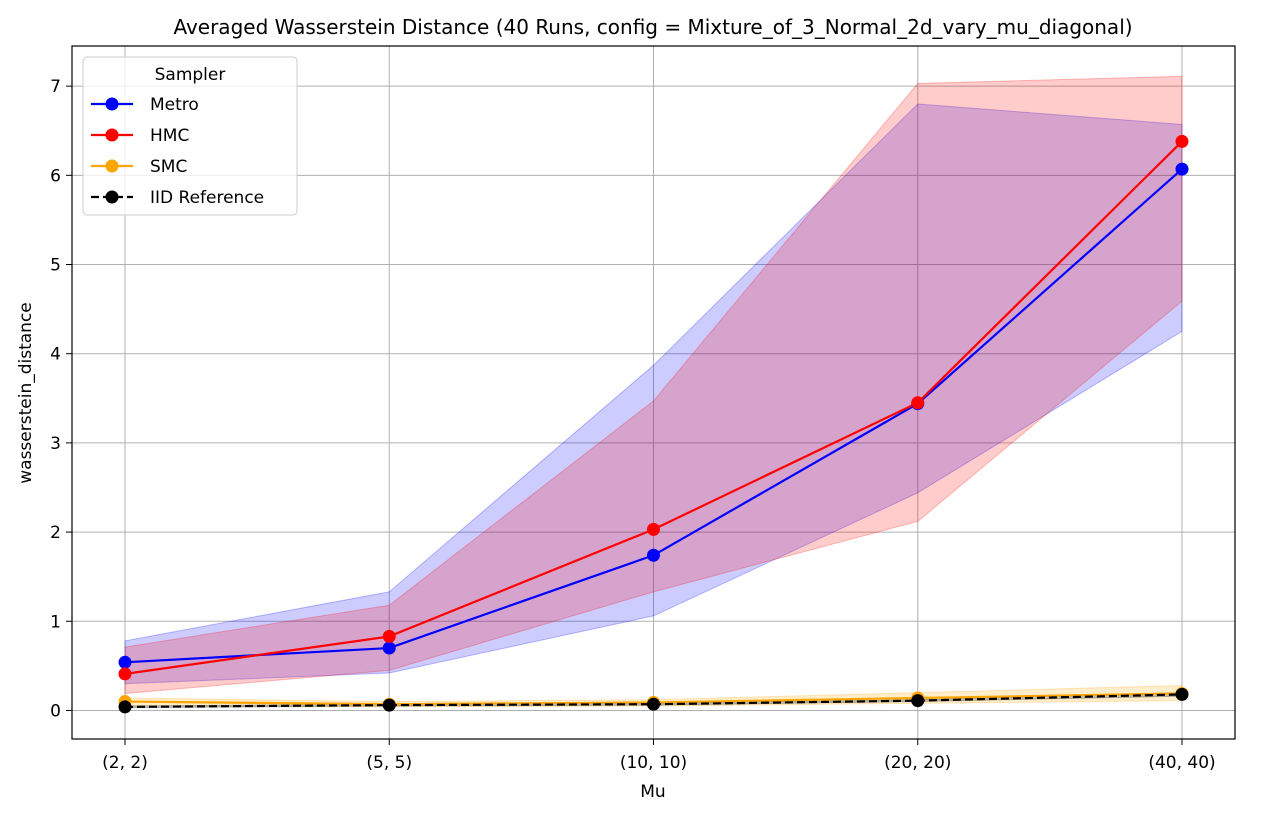 This screenshot has width=1268, height=817. I want to click on legend-smc-label: SMC, so click(168, 167).